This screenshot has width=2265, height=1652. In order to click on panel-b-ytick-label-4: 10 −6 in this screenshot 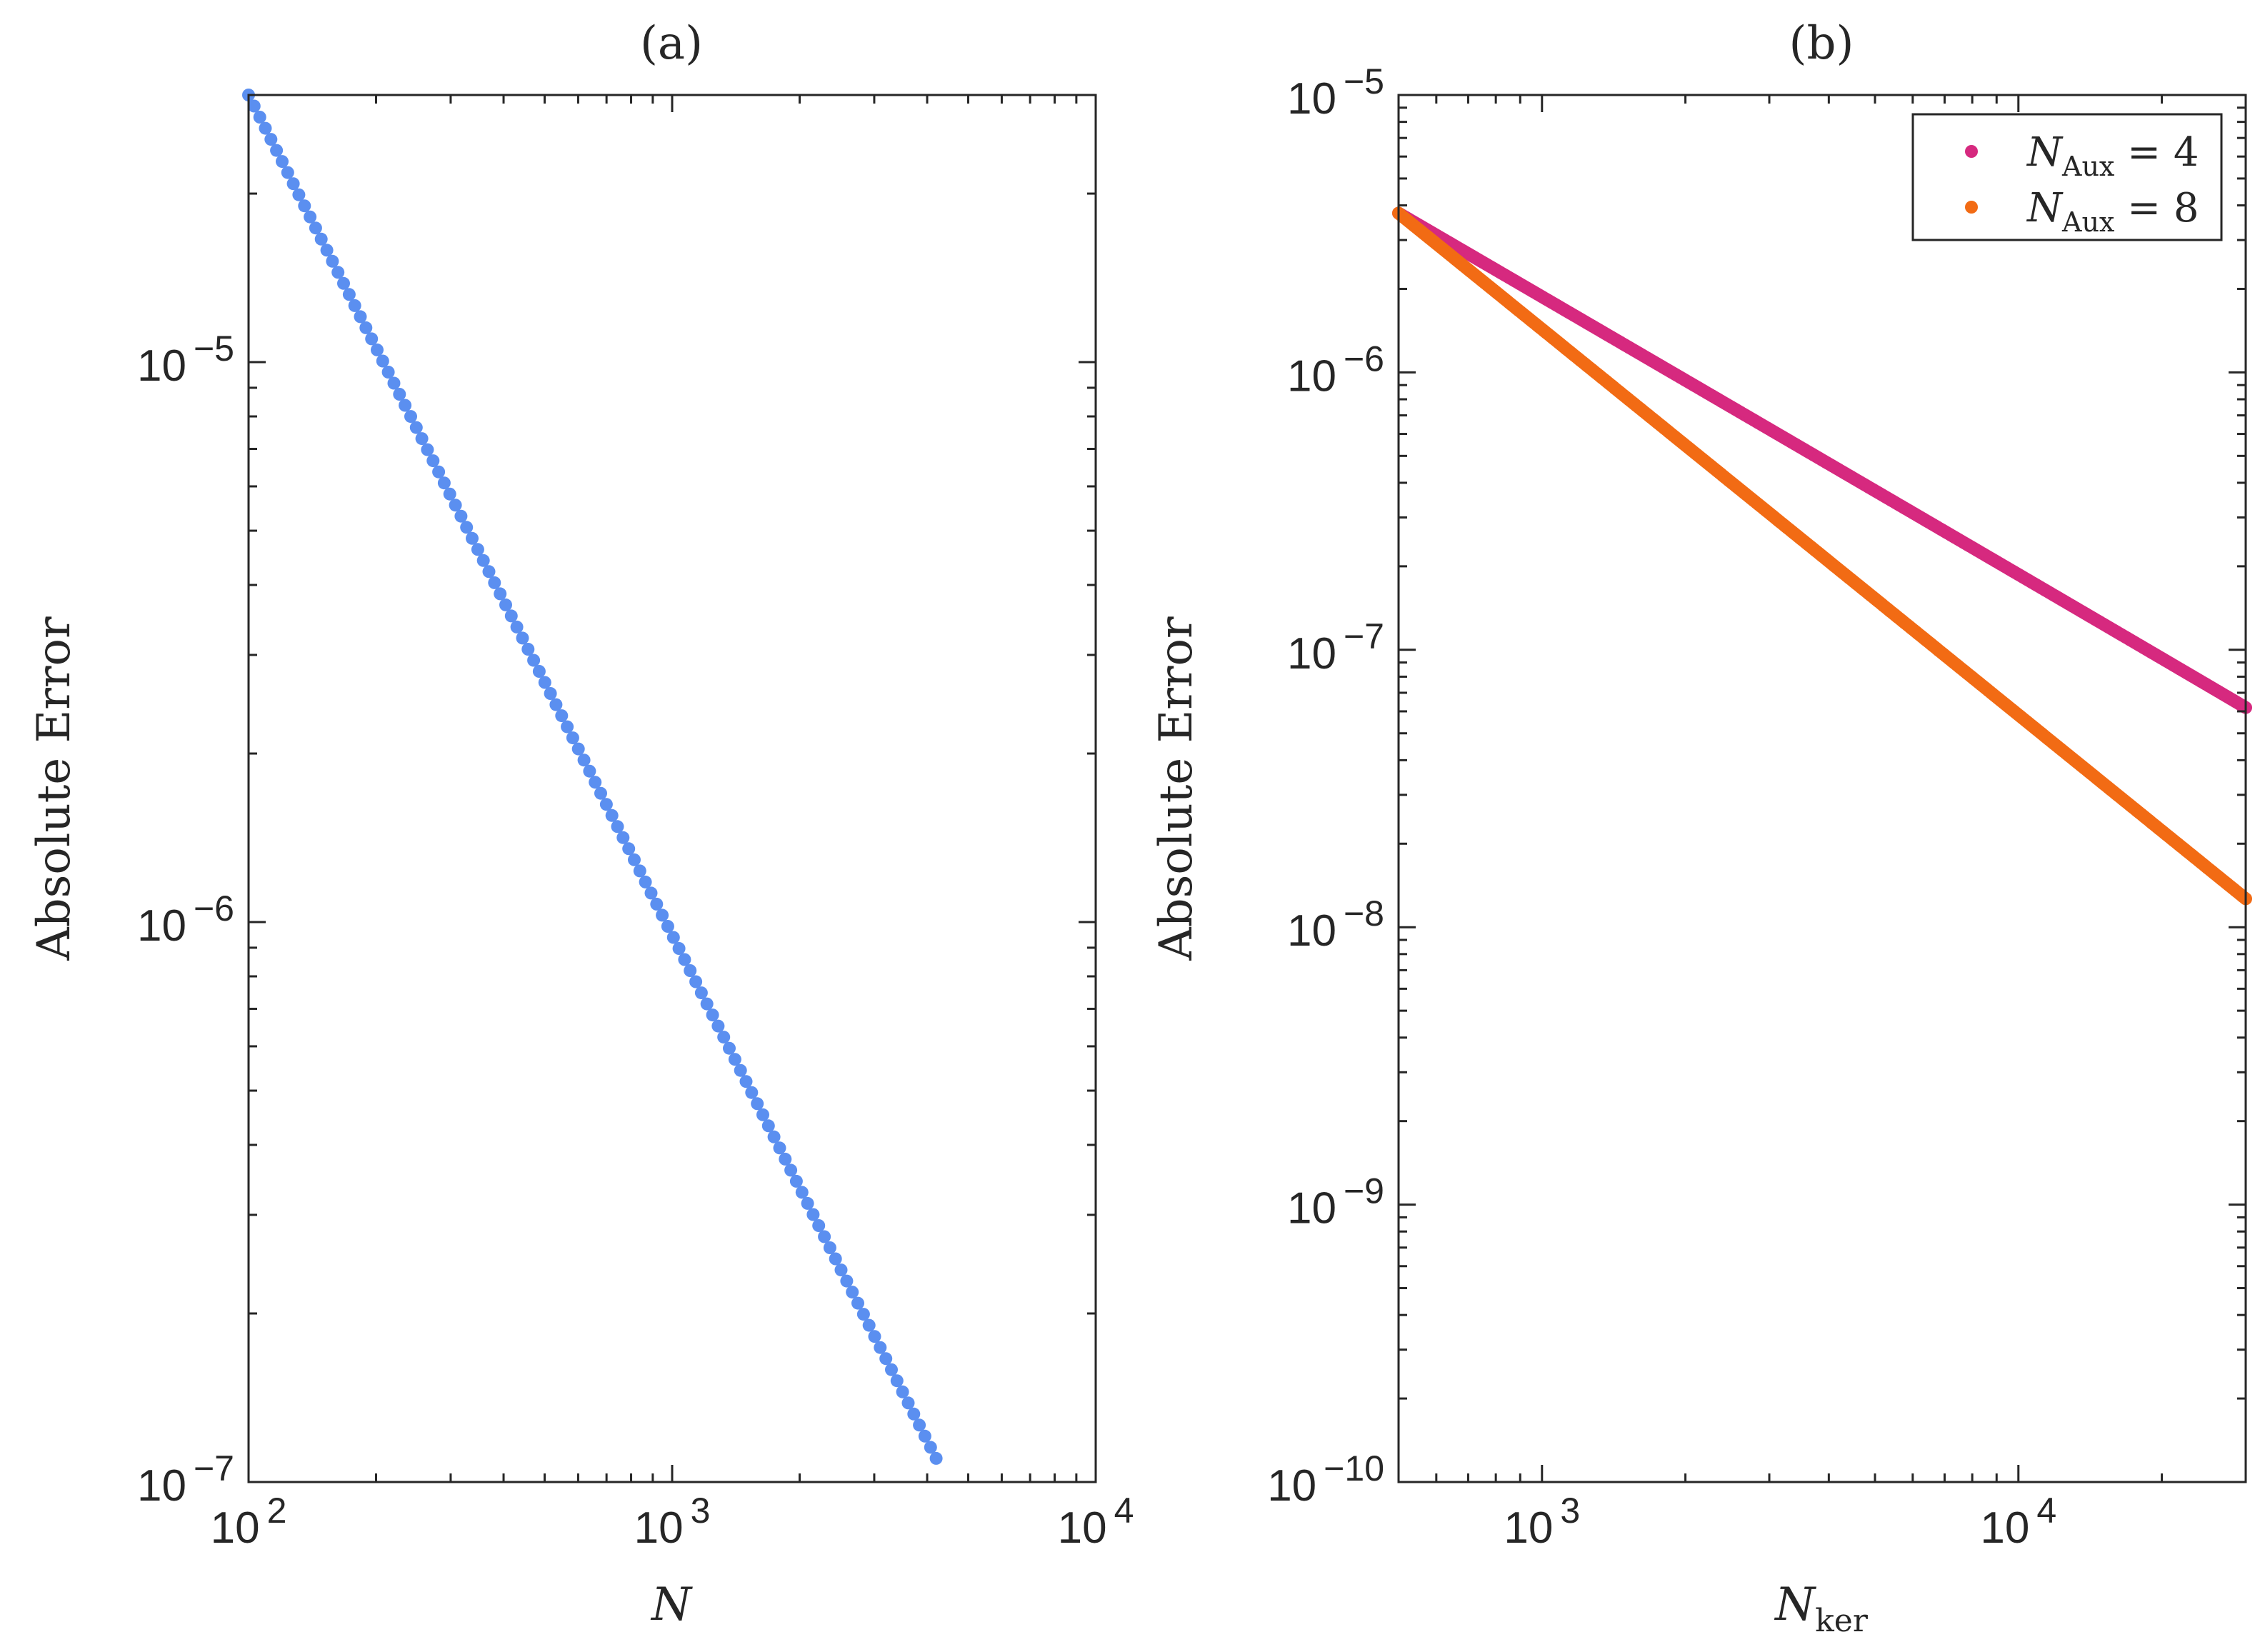, I will do `click(1335, 370)`.